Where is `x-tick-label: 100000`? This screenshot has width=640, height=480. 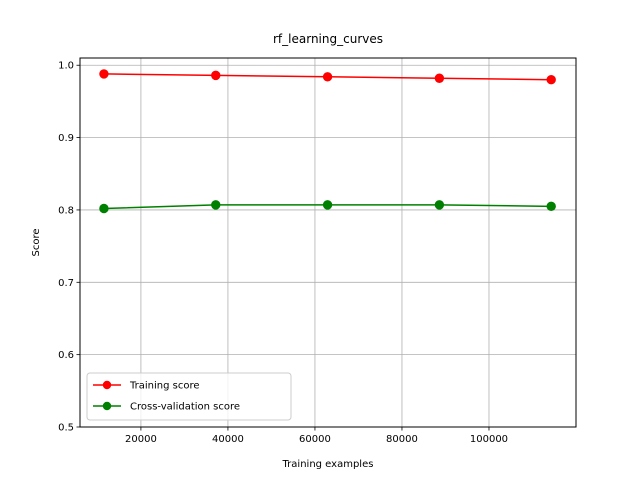
x-tick-label: 100000 is located at coordinates (489, 439).